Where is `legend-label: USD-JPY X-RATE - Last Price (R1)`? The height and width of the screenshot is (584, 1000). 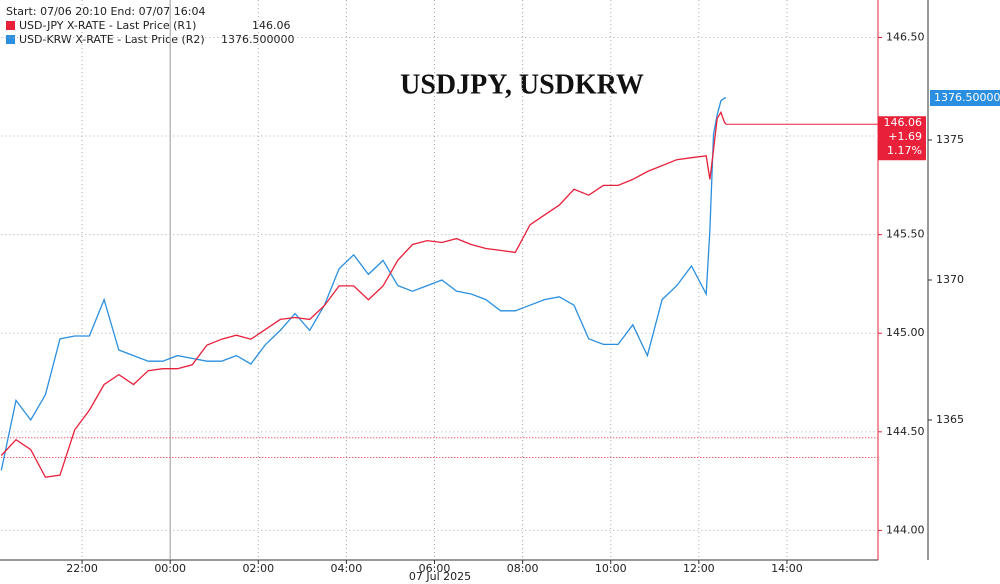 legend-label: USD-JPY X-RATE - Last Price (R1) is located at coordinates (107, 25).